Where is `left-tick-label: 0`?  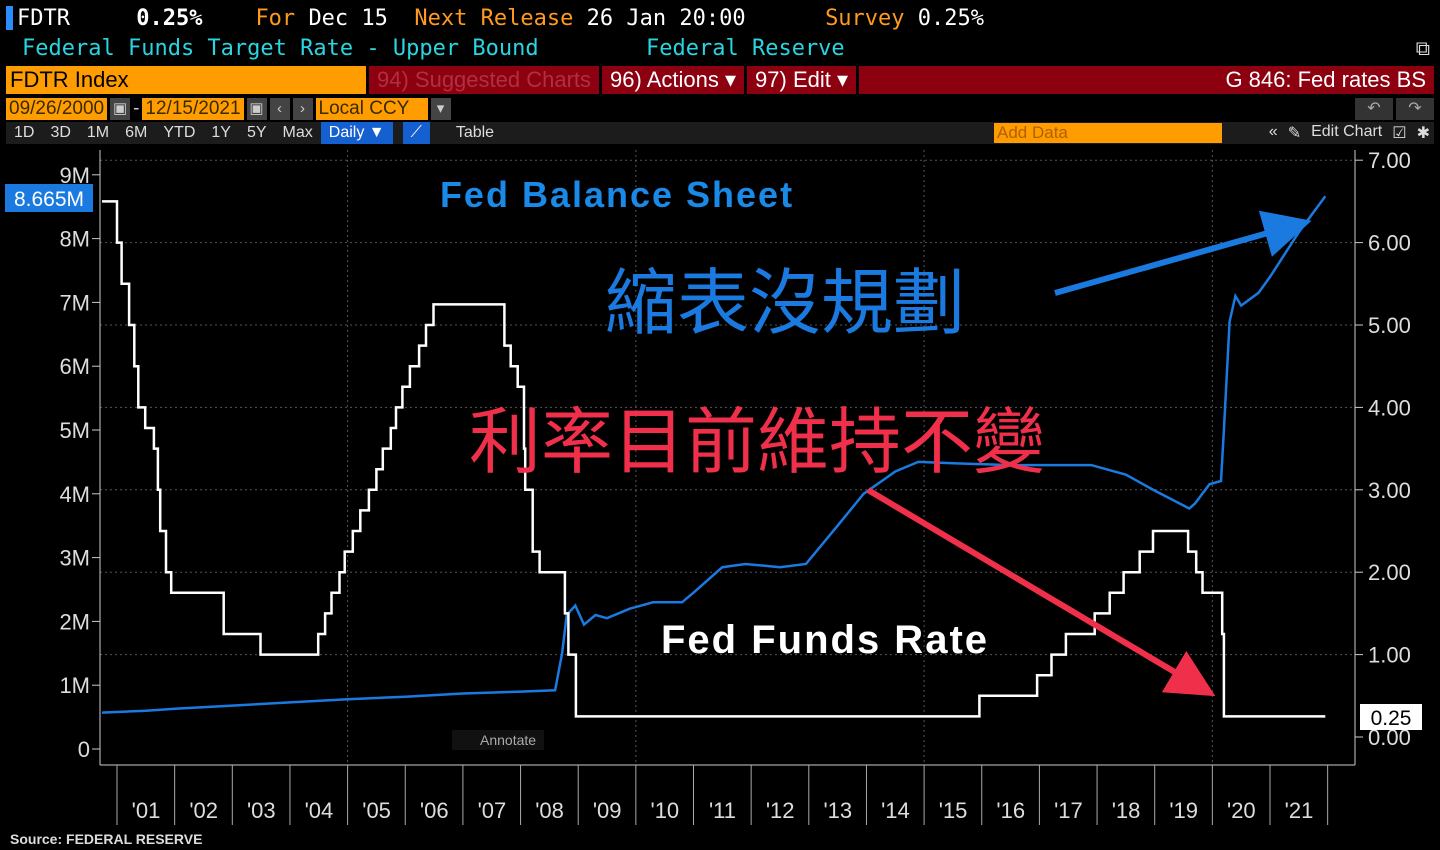 left-tick-label: 0 is located at coordinates (84, 749).